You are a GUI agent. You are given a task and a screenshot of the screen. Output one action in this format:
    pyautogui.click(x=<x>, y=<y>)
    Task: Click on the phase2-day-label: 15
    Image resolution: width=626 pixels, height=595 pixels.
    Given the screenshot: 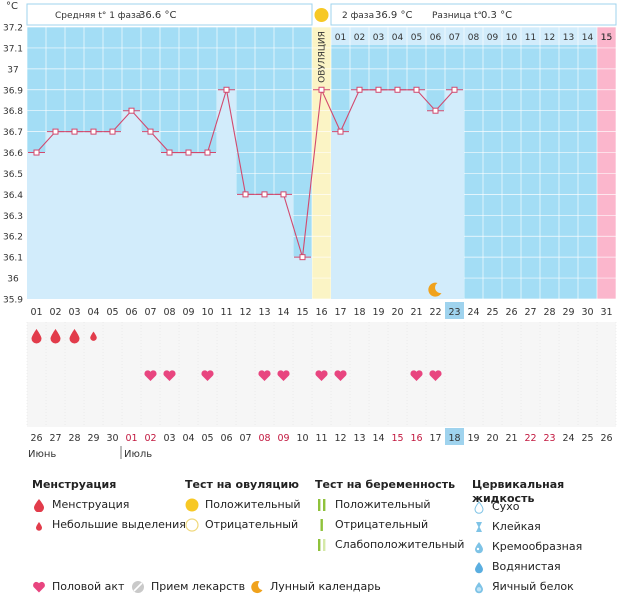 What is the action you would take?
    pyautogui.click(x=606, y=38)
    